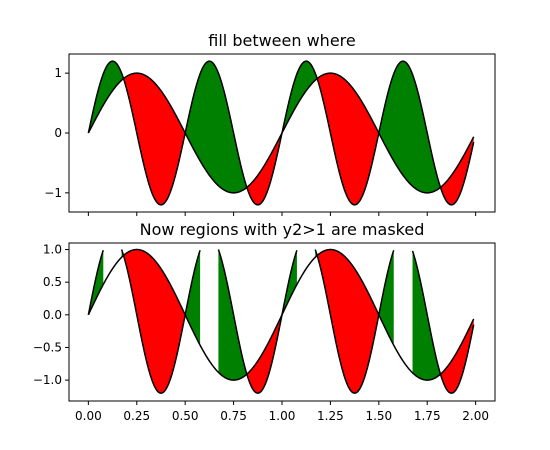  Describe the element at coordinates (52, 282) in the screenshot. I see `y-tick-label: 0.5` at that location.